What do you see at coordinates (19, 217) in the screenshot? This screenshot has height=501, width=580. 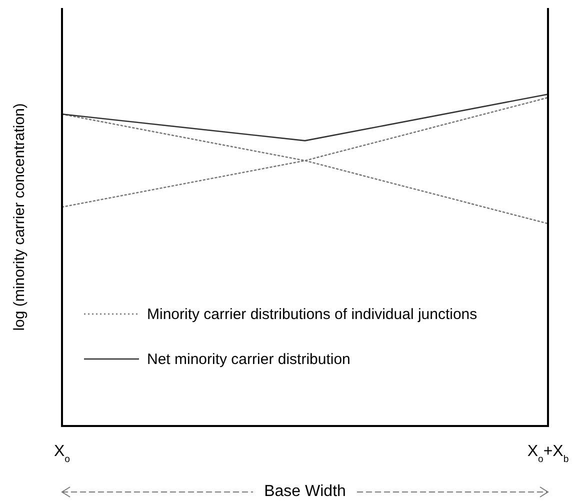 I see `y-axis-title: log (minority carrier concentration)` at bounding box center [19, 217].